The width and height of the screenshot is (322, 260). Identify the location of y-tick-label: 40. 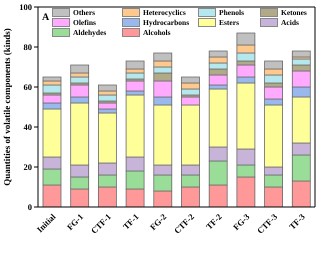
(28, 127).